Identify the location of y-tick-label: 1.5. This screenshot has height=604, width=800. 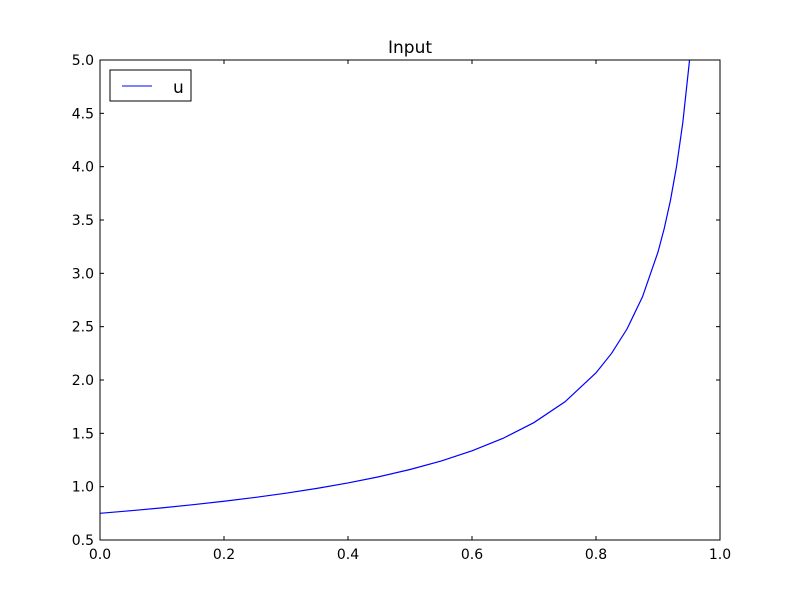
(83, 434).